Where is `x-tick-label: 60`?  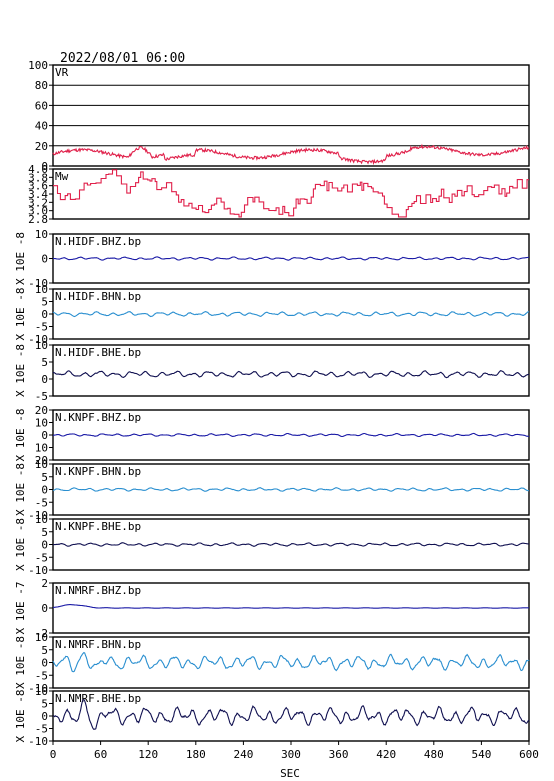
x-tick-label: 60 is located at coordinates (100, 754).